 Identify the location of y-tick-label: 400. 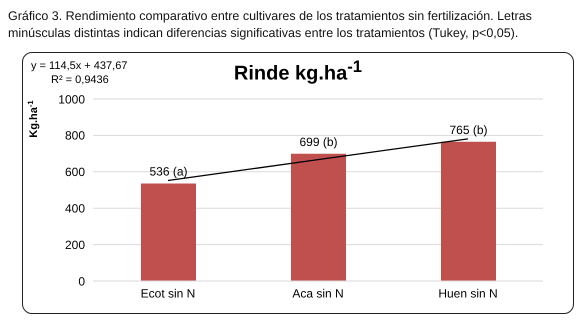
(75, 208).